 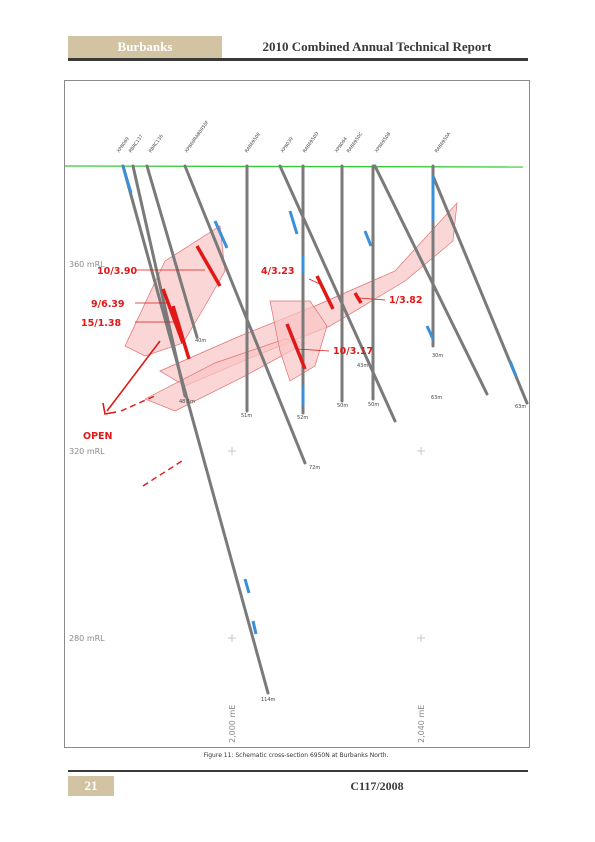 I want to click on trace-rbrc137, so click(x=159, y=281).